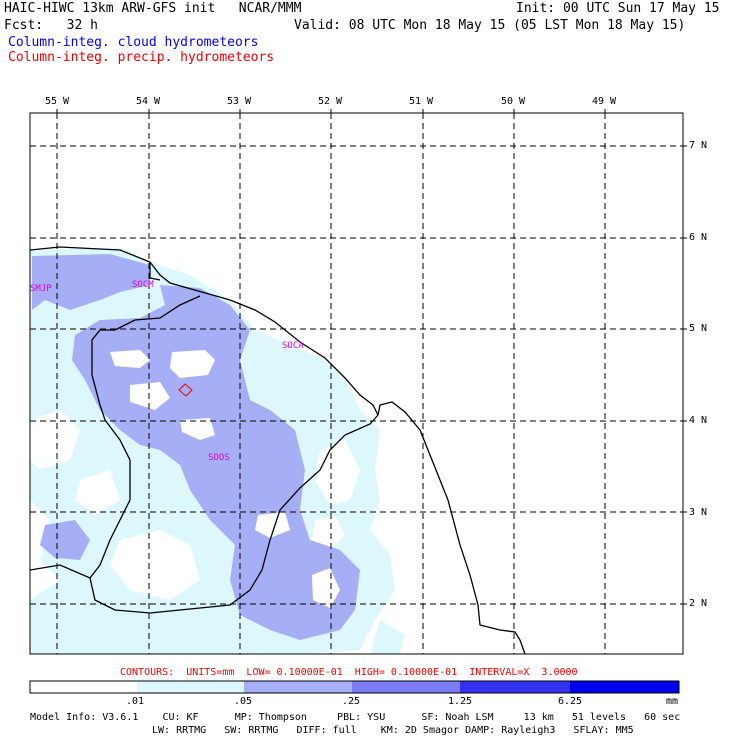 The width and height of the screenshot is (740, 740). What do you see at coordinates (351, 701) in the screenshot?
I see `colorbar-tick-3: .25` at bounding box center [351, 701].